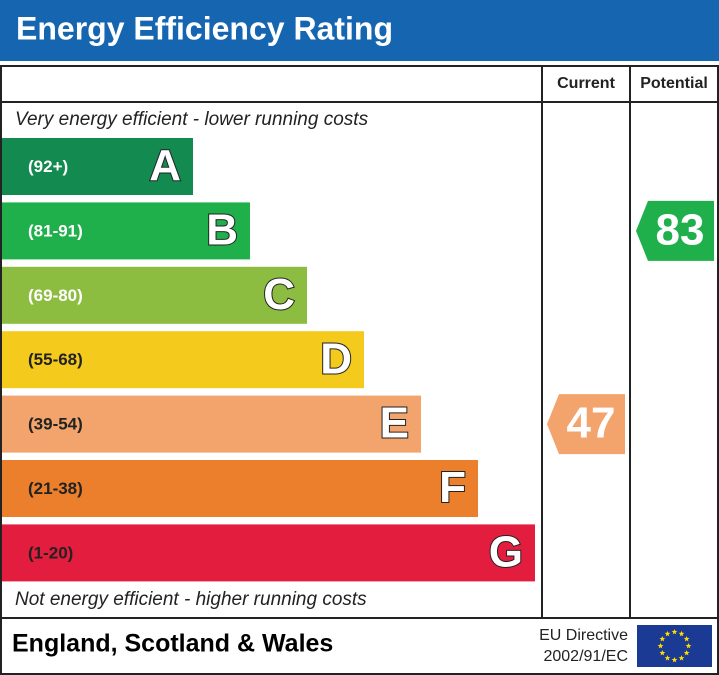 The width and height of the screenshot is (719, 675). I want to click on rating-value: 83, so click(680, 230).